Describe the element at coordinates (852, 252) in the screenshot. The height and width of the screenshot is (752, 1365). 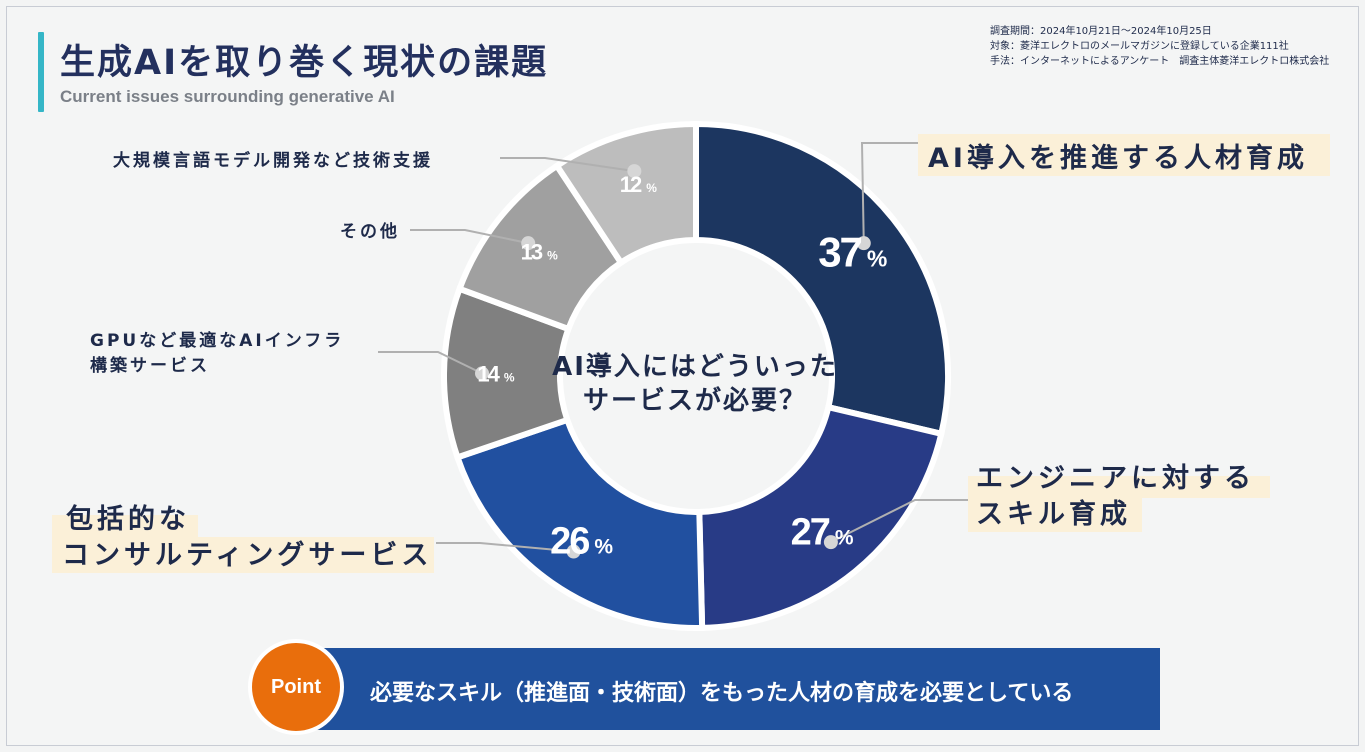
I see `slice-value-label: 37%` at that location.